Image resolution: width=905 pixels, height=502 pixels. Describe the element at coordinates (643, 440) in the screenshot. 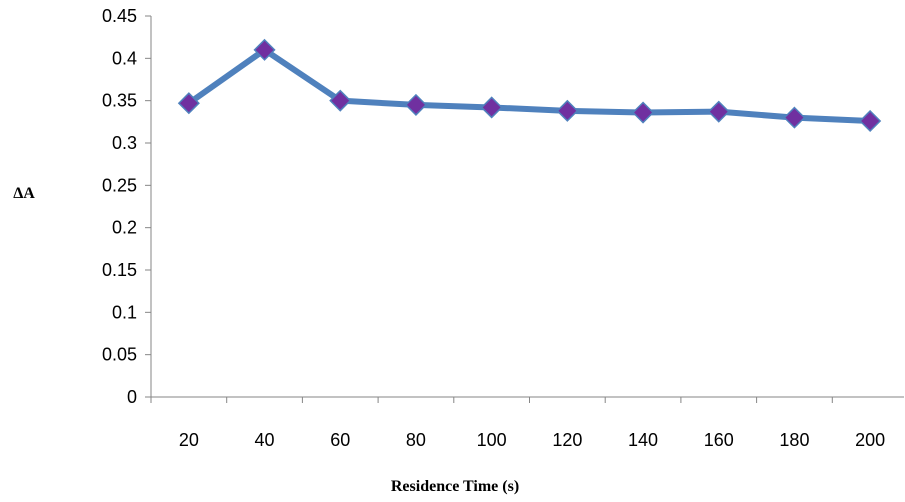

I see `x-tick-label: 140` at that location.